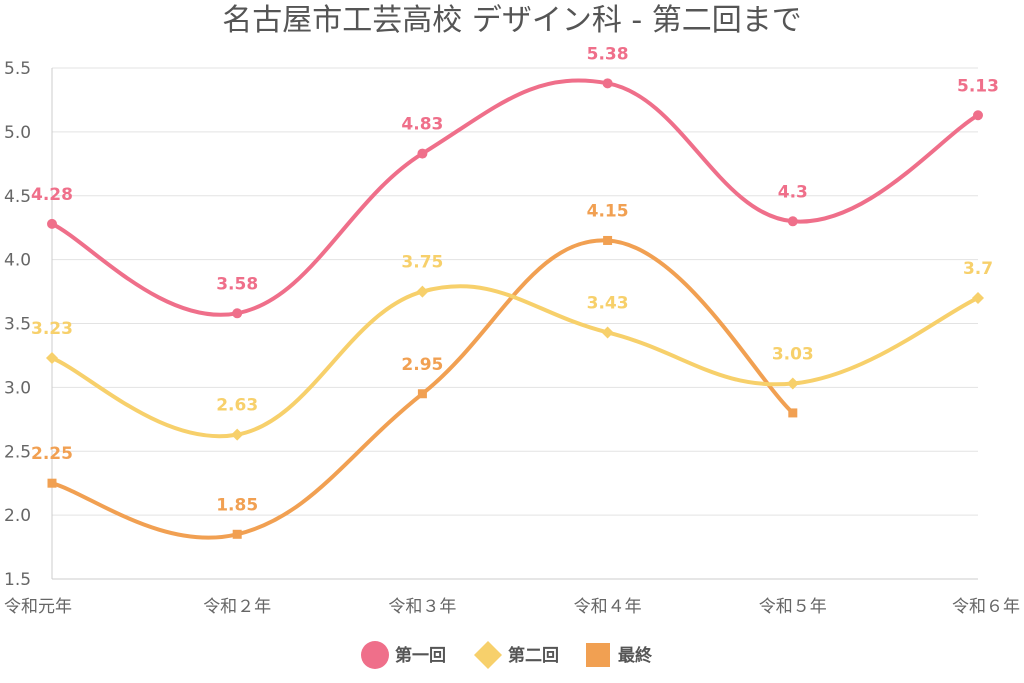 This screenshot has width=1024, height=683. Describe the element at coordinates (237, 505) in the screenshot. I see `data-label: 1.85` at that location.